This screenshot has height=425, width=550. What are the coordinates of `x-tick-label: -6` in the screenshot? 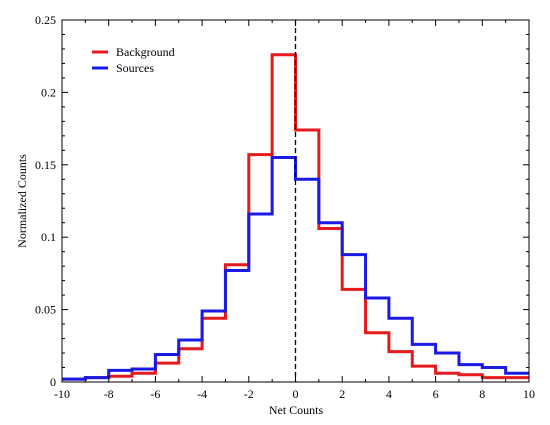 It's located at (155, 394).